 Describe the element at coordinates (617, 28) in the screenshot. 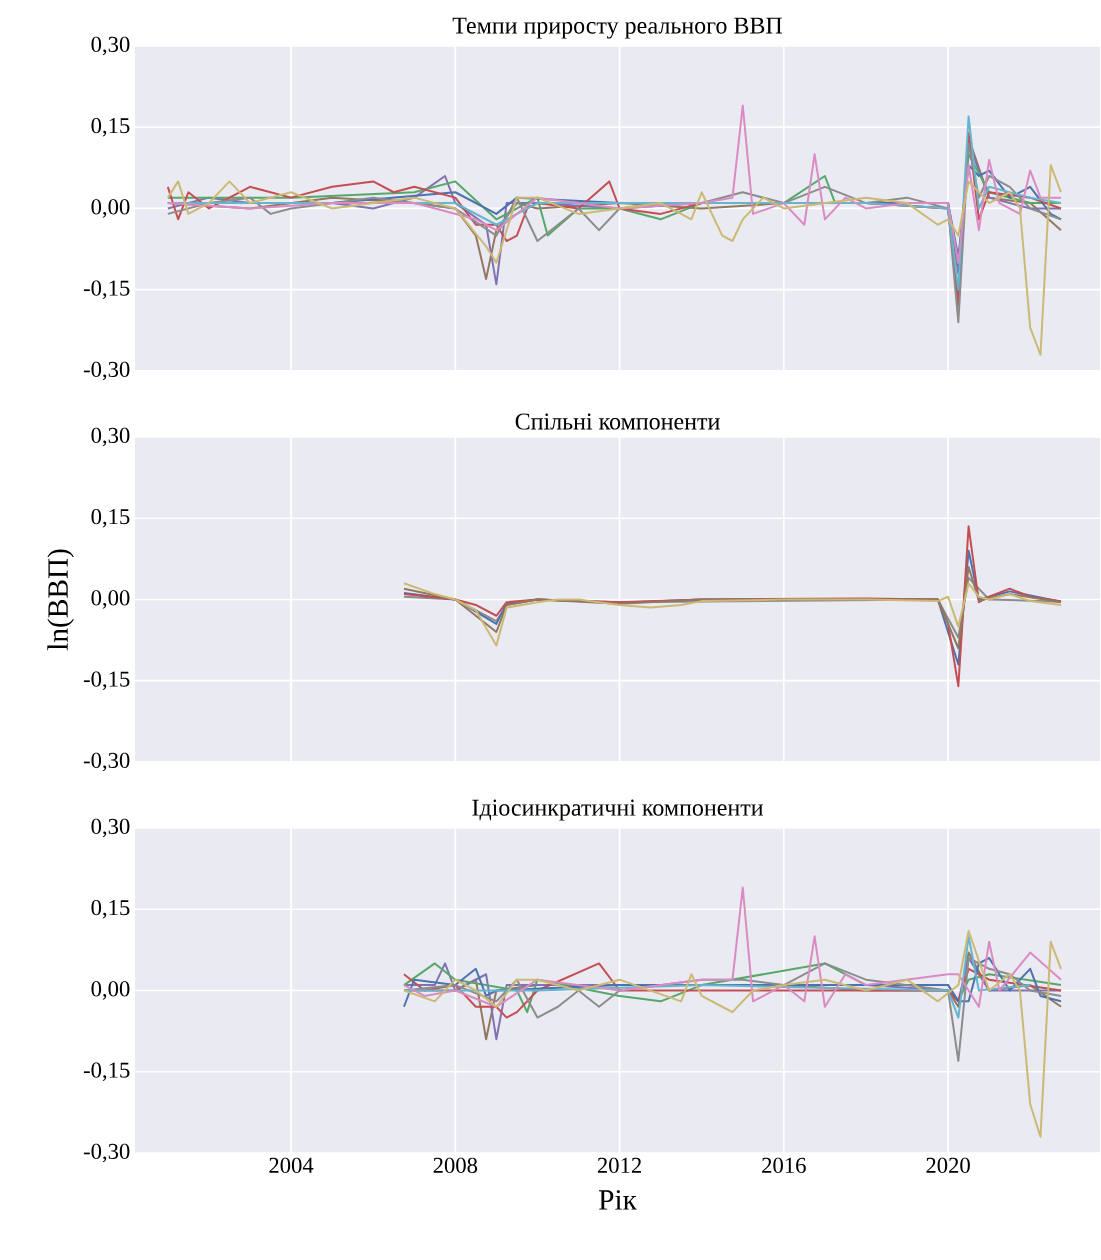

I see `chart-title: Темпи приросту реального ВВП` at that location.